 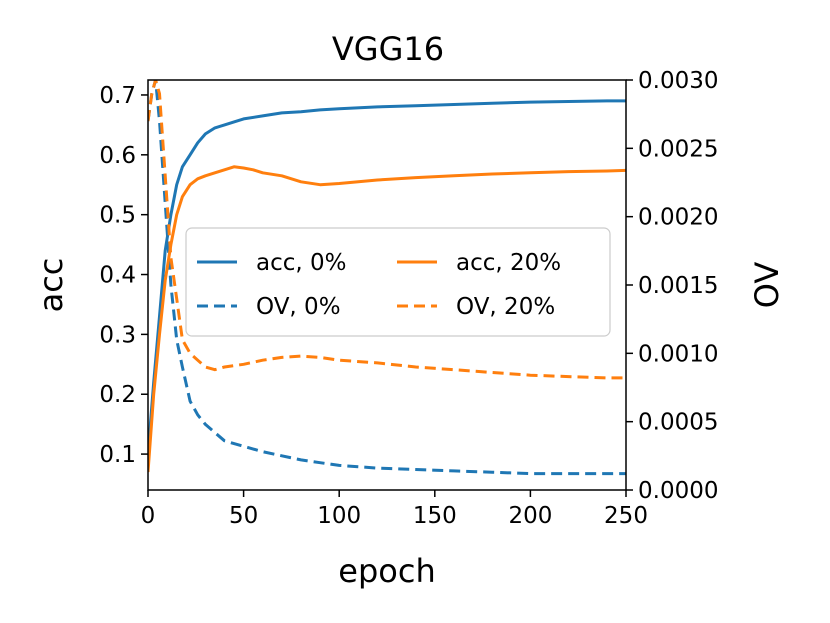 What do you see at coordinates (51, 285) in the screenshot?
I see `y-left-axis-title: acc` at bounding box center [51, 285].